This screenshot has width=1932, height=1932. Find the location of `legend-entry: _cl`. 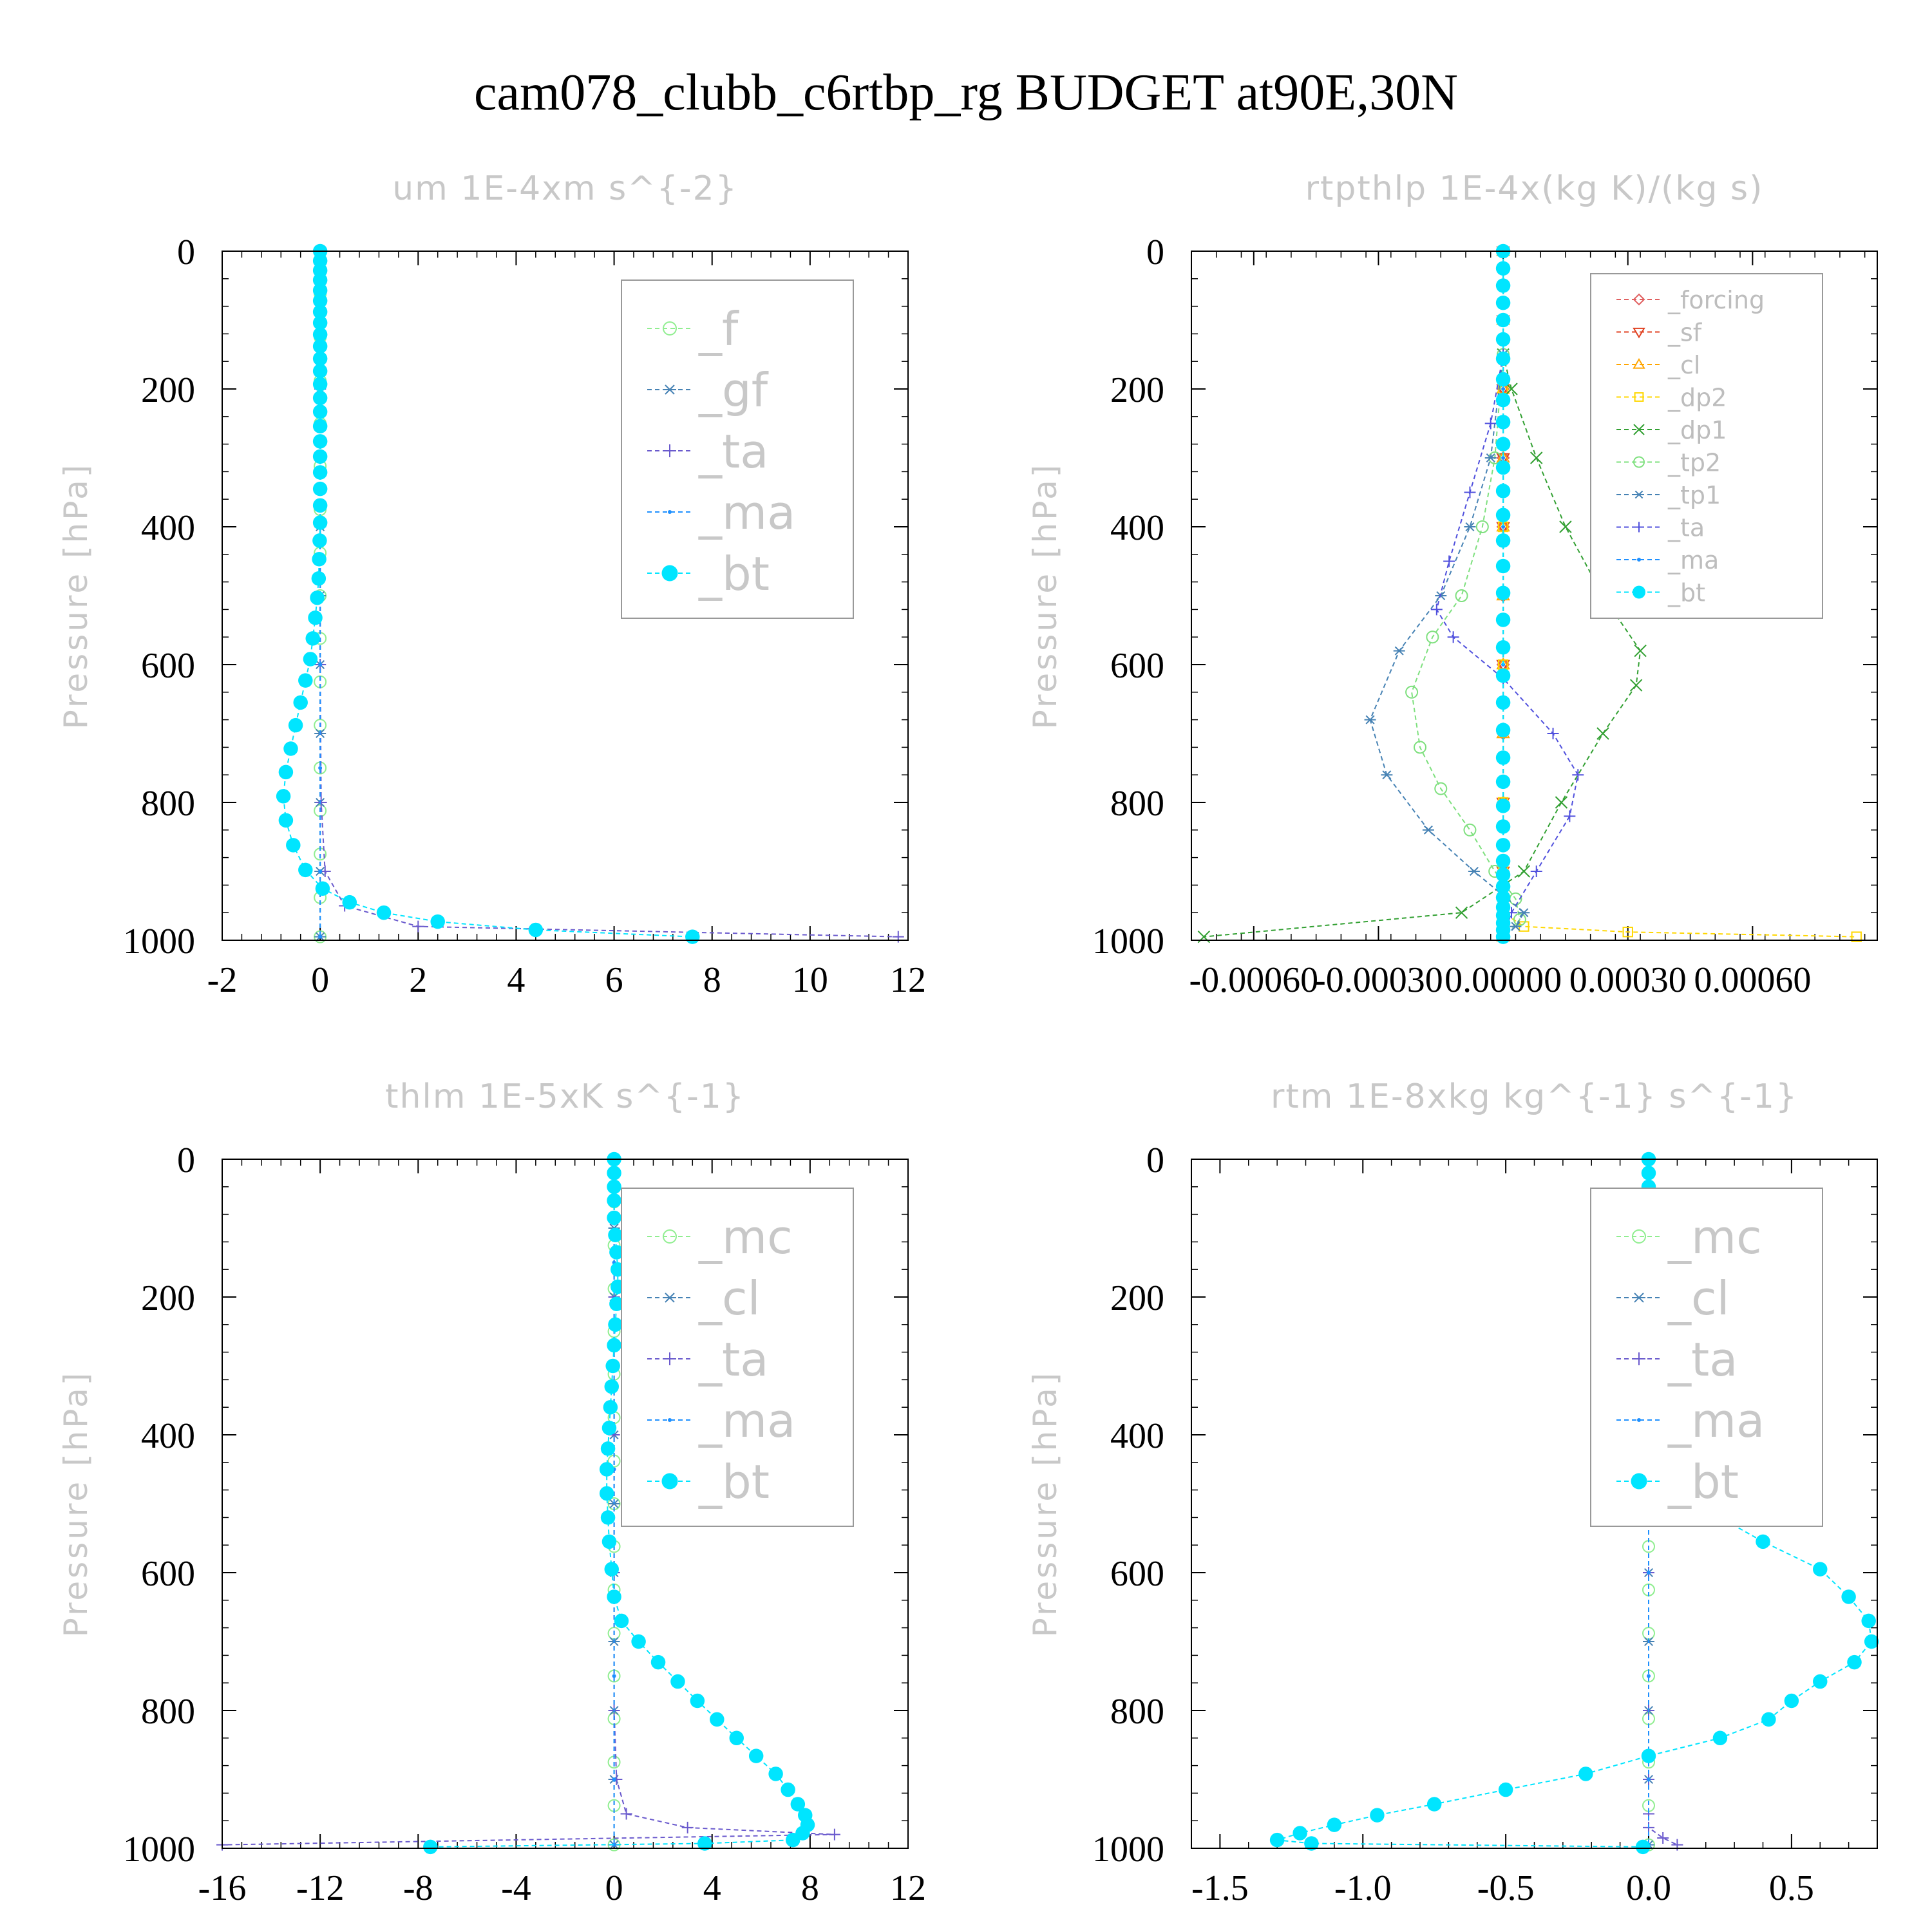

legend-entry: _cl is located at coordinates (1658, 365).